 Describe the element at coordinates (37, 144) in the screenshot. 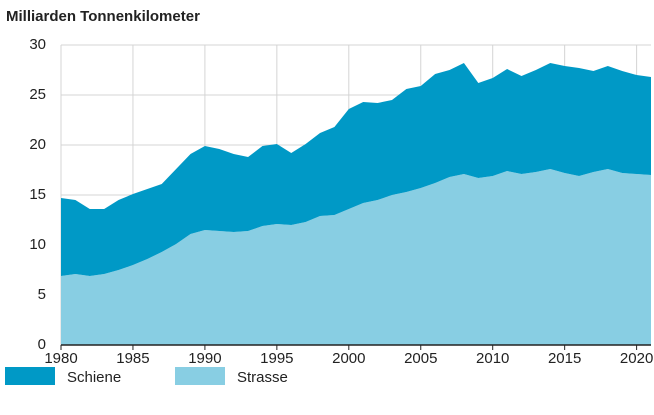

I see `y-tick-label: 20` at that location.